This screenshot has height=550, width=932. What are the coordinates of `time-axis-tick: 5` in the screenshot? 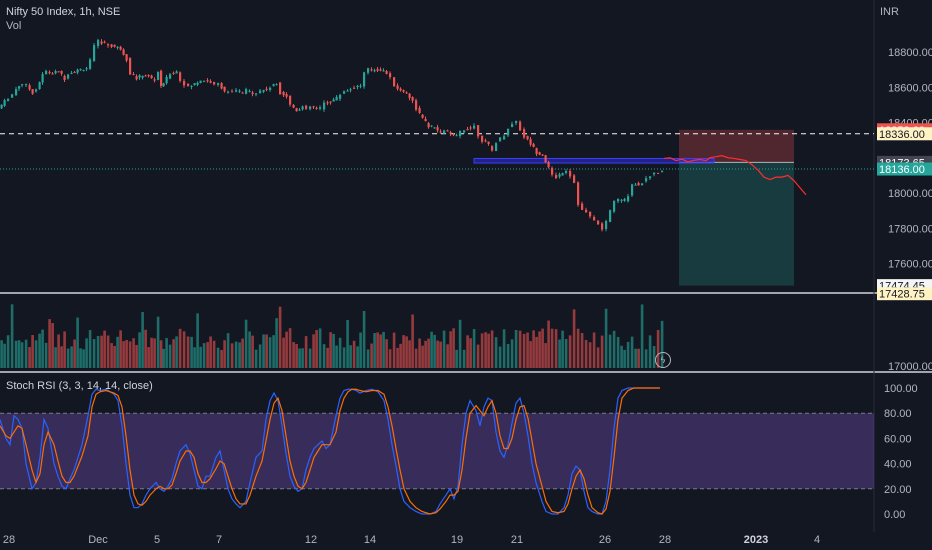 It's located at (157, 540).